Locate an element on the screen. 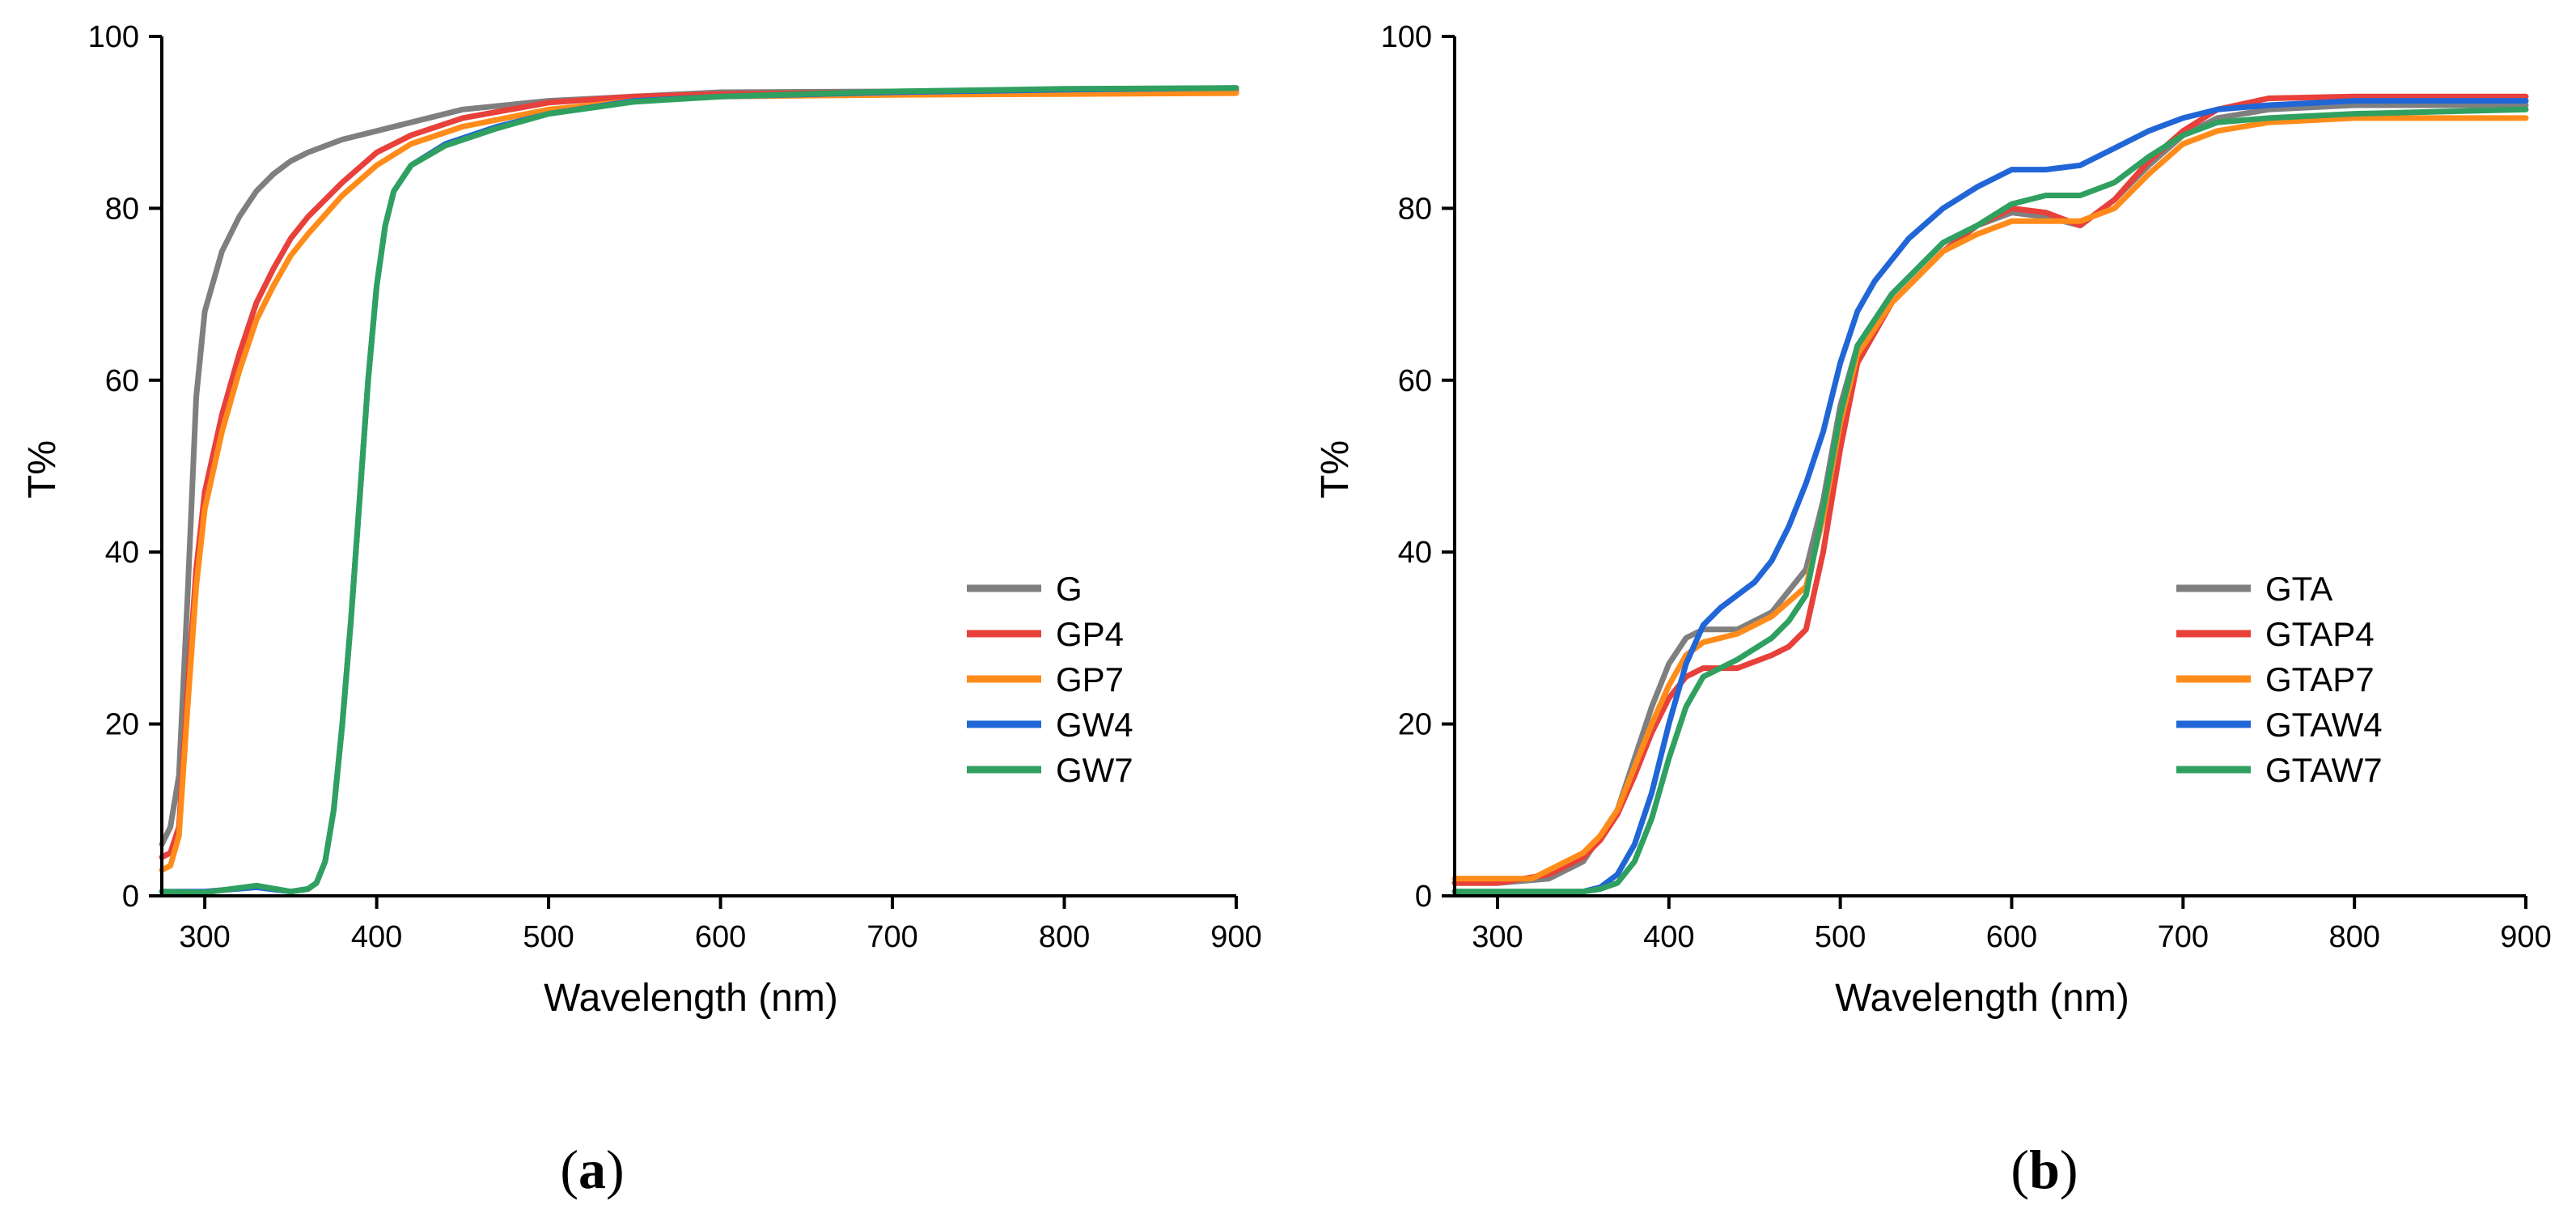 This screenshot has width=2576, height=1222. legend-label: GTAP7 is located at coordinates (2320, 679).